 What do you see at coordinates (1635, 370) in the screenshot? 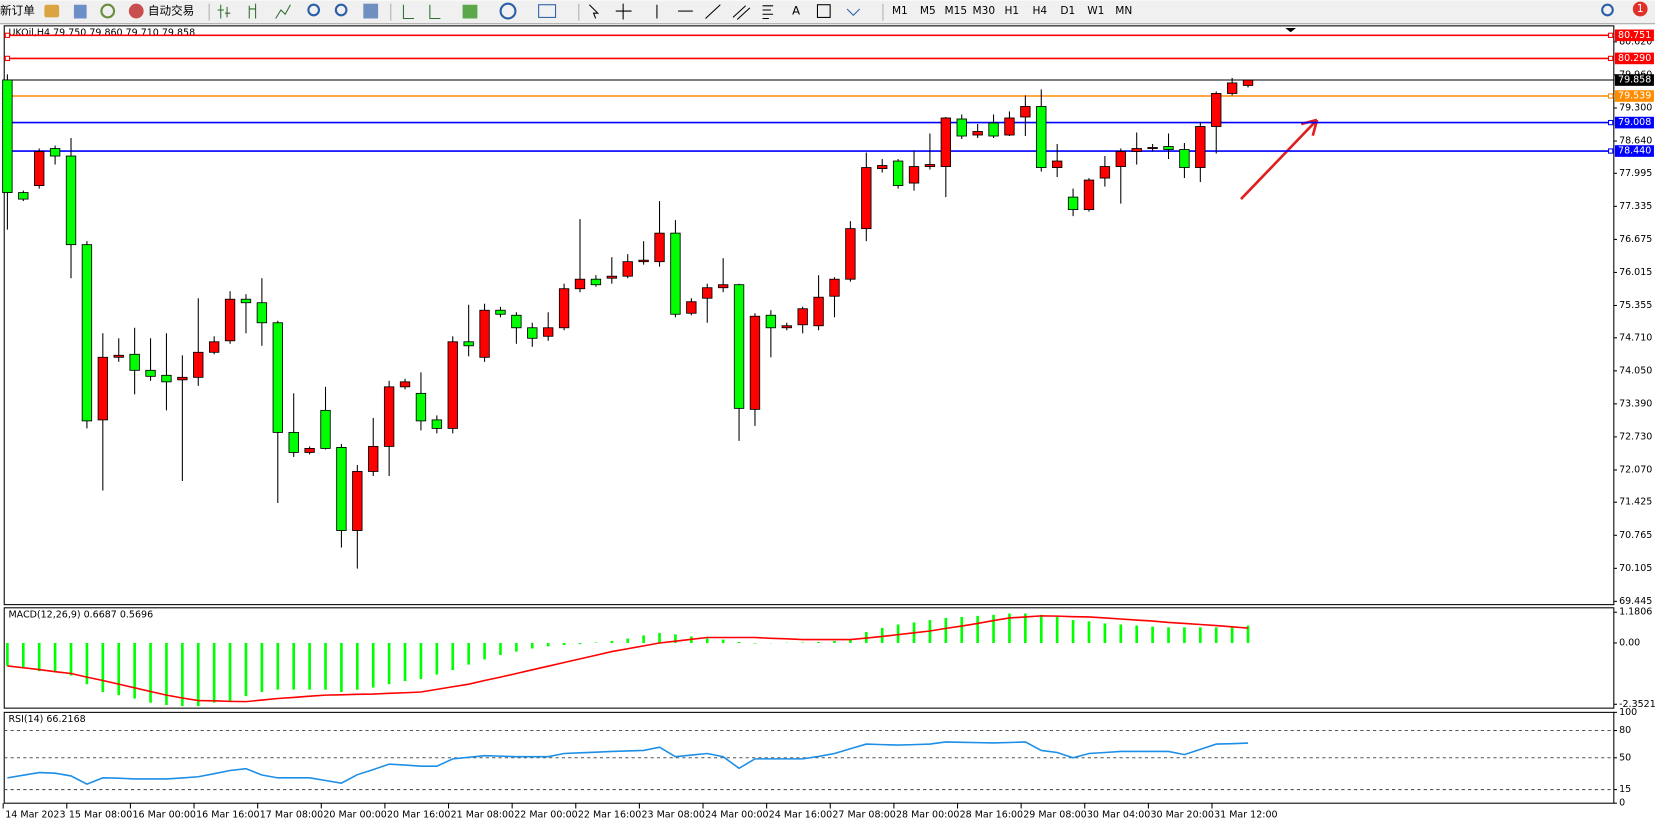
I see `y-tick-label: 74.050` at bounding box center [1635, 370].